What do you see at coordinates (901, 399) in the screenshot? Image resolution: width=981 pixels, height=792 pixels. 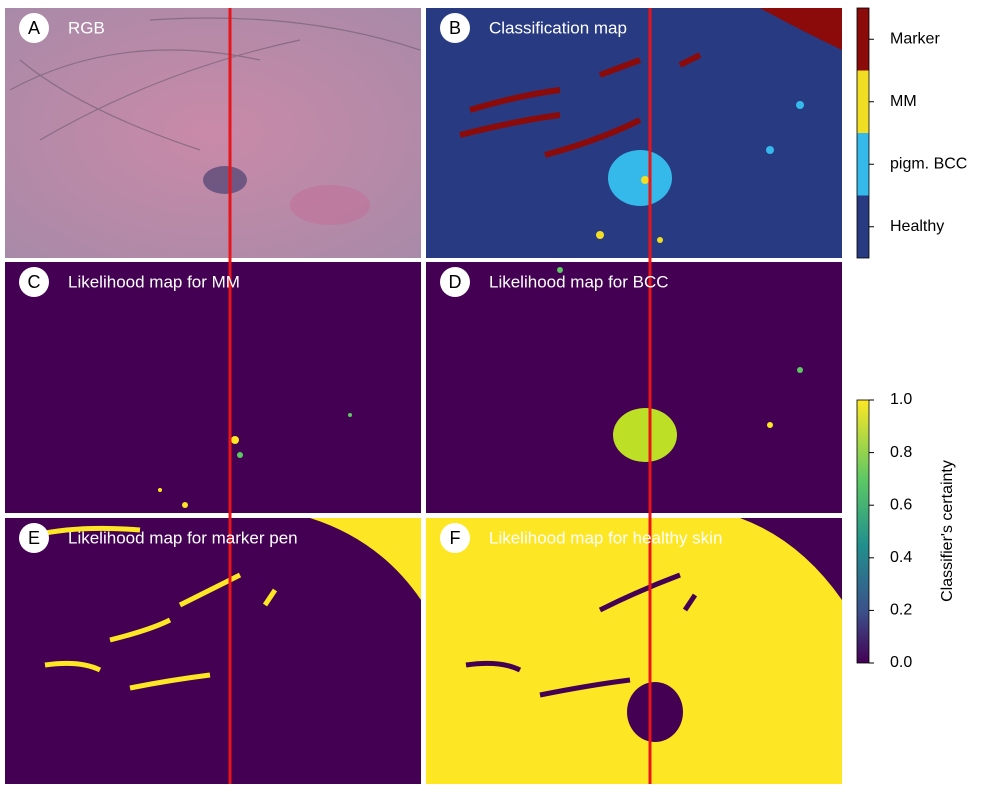 I see `colorbar-tick-label: 1.0` at bounding box center [901, 399].